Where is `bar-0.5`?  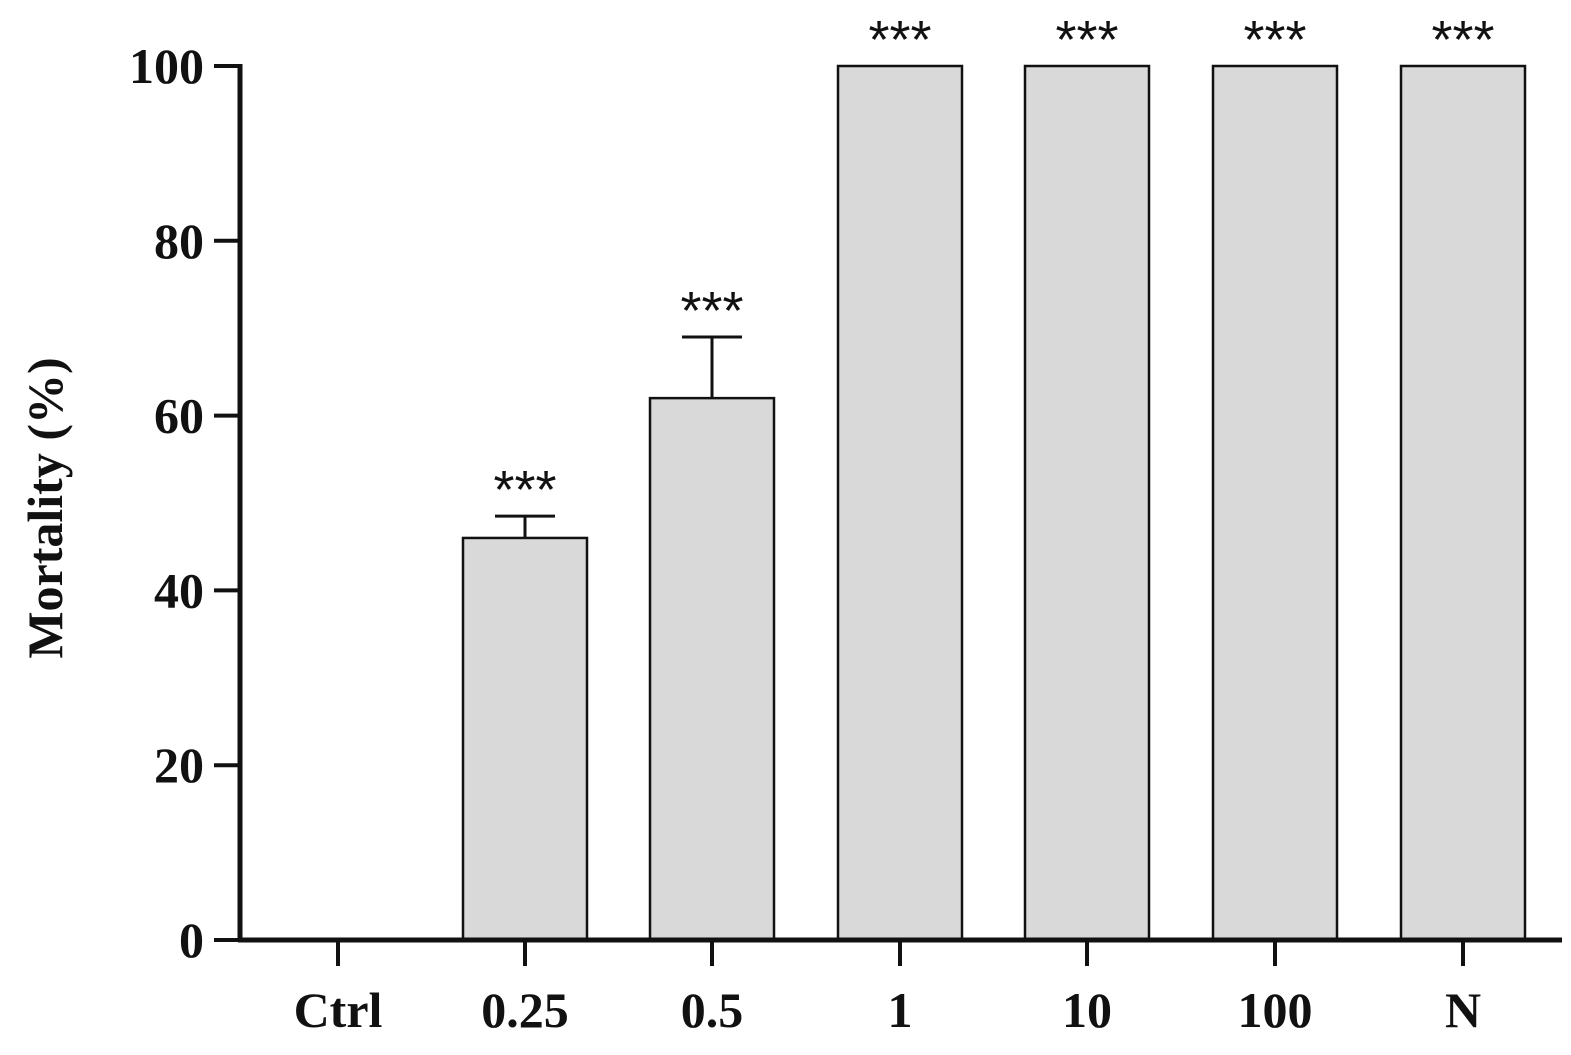
bar-0.5 is located at coordinates (712, 669).